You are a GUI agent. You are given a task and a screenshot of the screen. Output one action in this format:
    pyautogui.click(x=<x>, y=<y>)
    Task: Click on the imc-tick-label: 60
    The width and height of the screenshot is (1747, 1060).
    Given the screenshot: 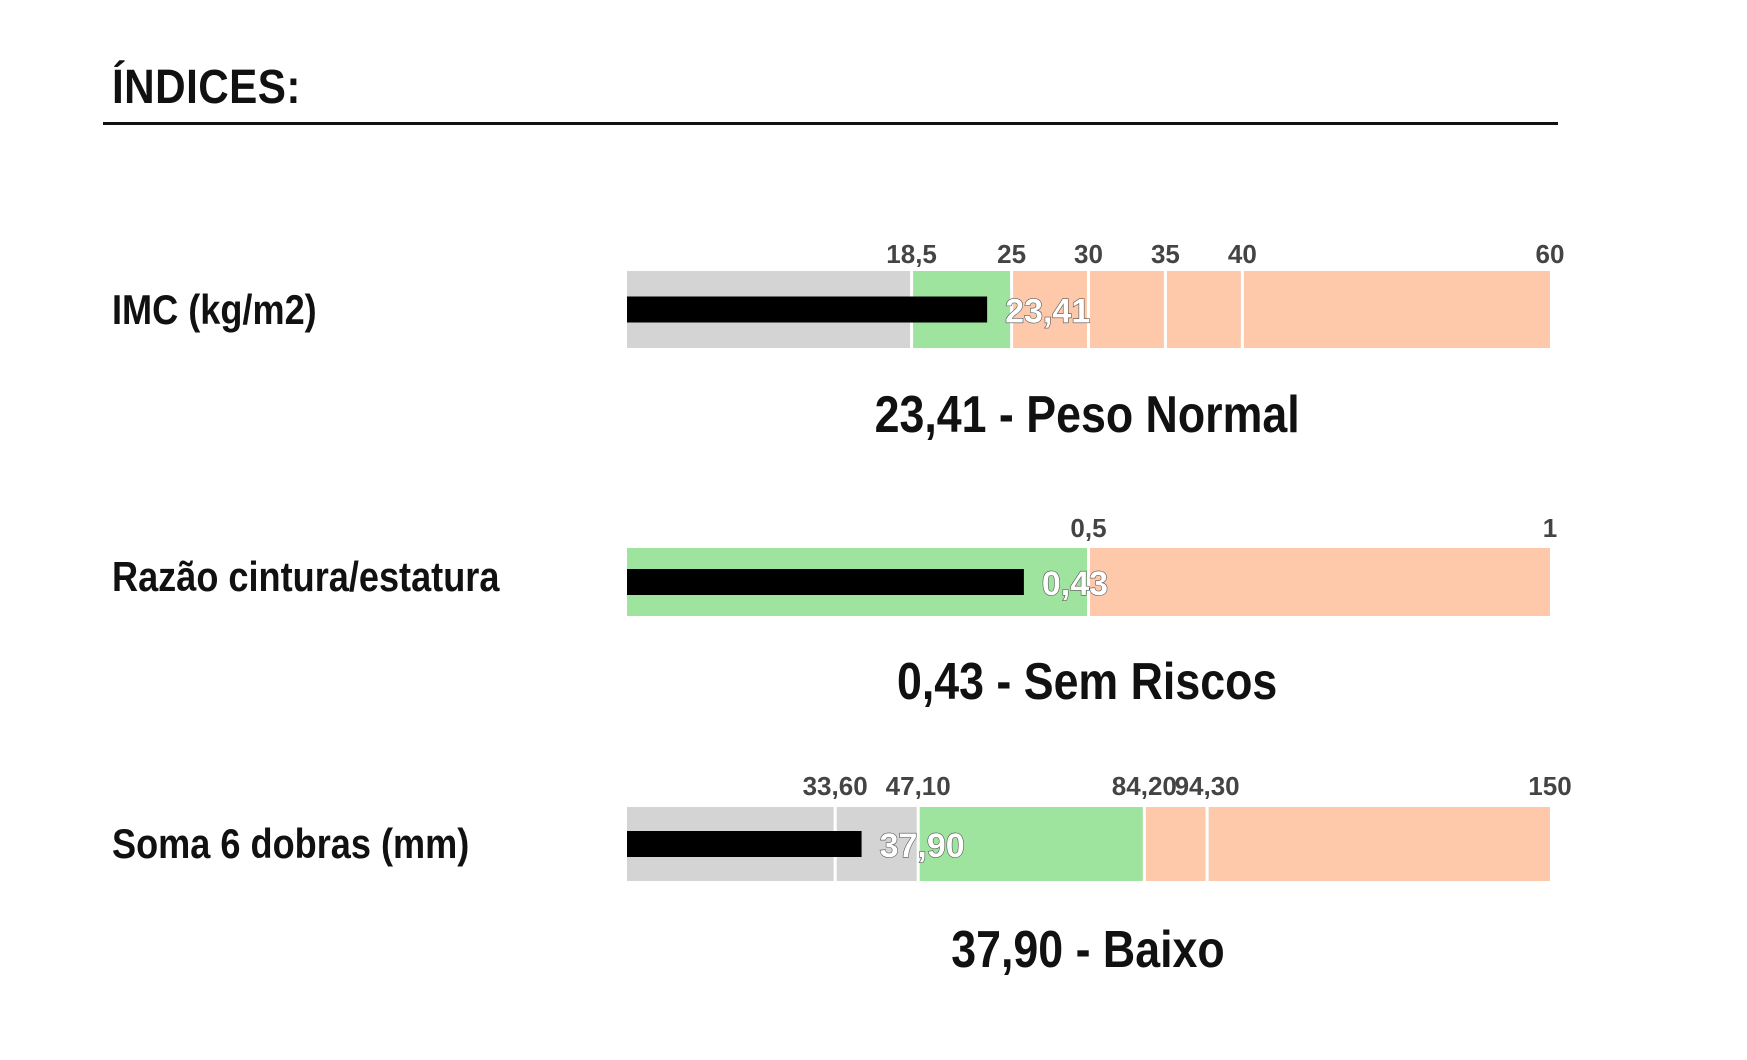 What is the action you would take?
    pyautogui.click(x=1550, y=254)
    